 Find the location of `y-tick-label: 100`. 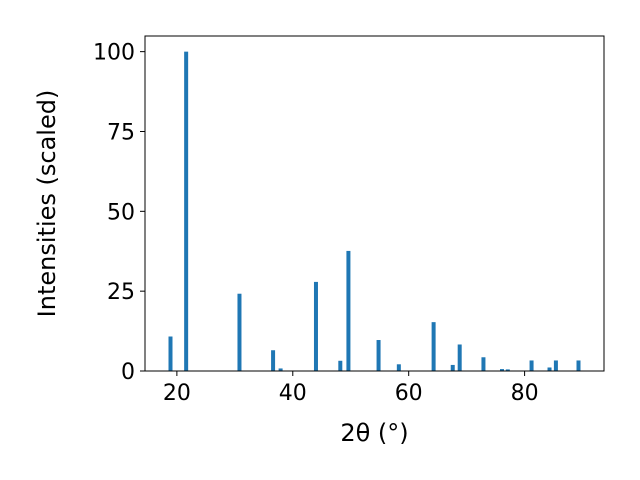

y-tick-label: 100 is located at coordinates (114, 53).